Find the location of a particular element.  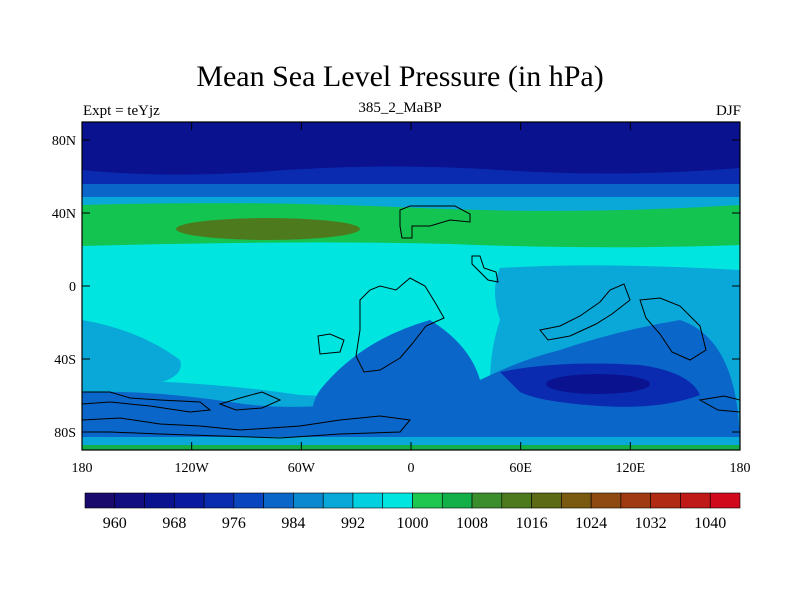

lon-tick-label: 60W is located at coordinates (302, 468).